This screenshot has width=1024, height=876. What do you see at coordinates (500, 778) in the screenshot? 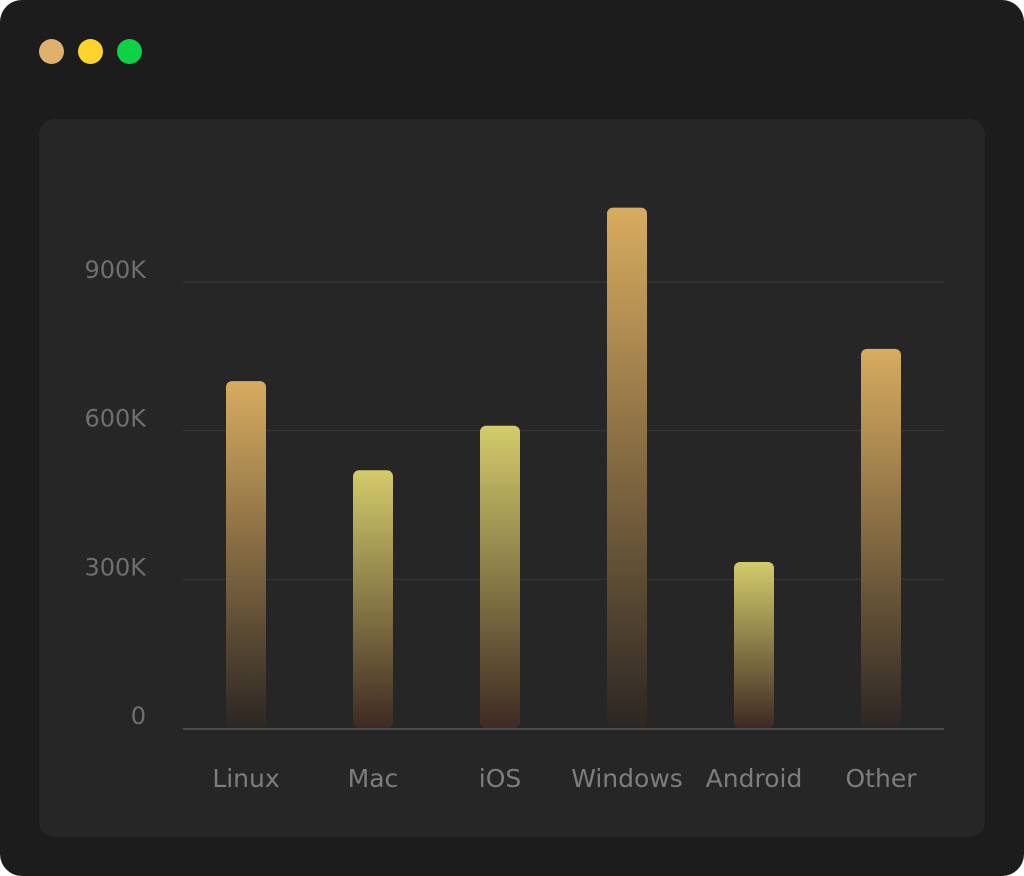
I see `x-tick-label: iOS` at bounding box center [500, 778].